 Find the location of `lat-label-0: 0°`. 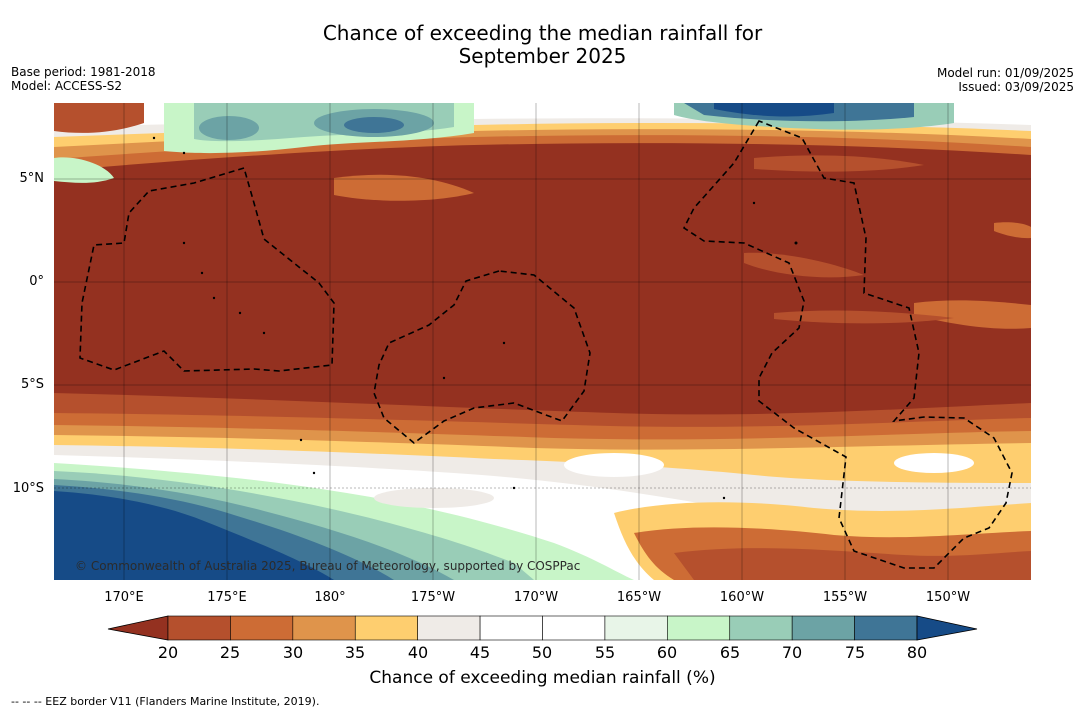

lat-label-0: 0° is located at coordinates (36, 281).